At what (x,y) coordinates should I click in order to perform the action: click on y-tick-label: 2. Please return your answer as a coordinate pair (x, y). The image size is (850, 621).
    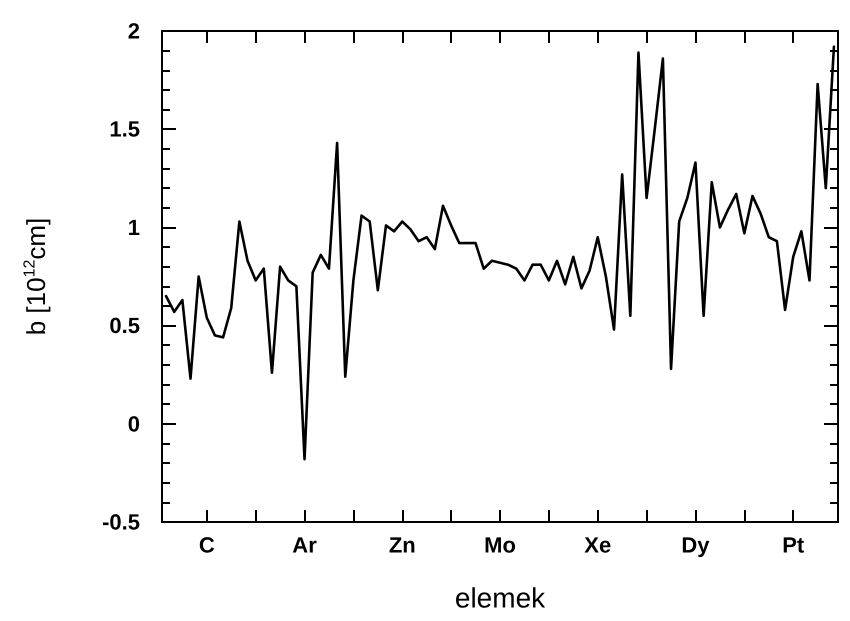
    Looking at the image, I should click on (134, 31).